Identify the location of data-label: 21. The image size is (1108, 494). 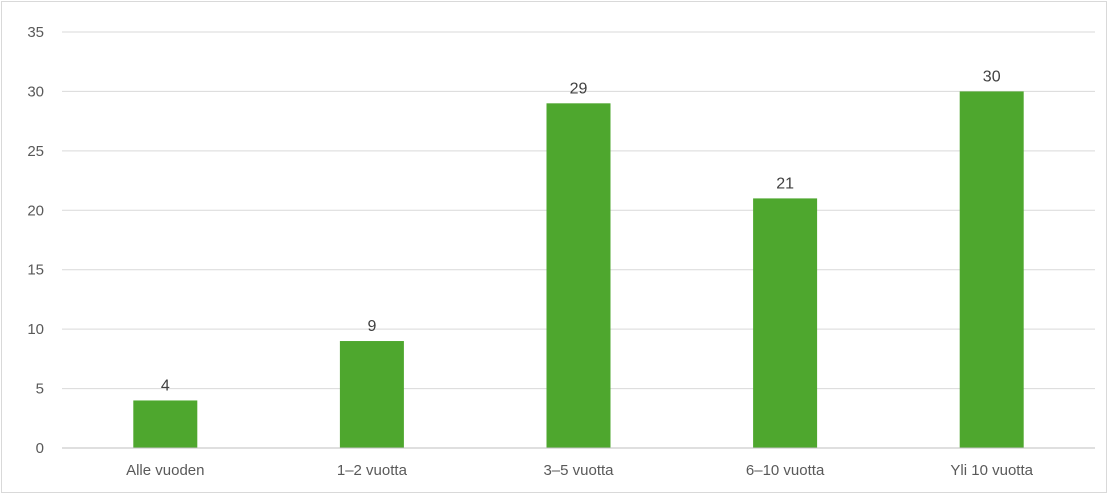
(785, 183).